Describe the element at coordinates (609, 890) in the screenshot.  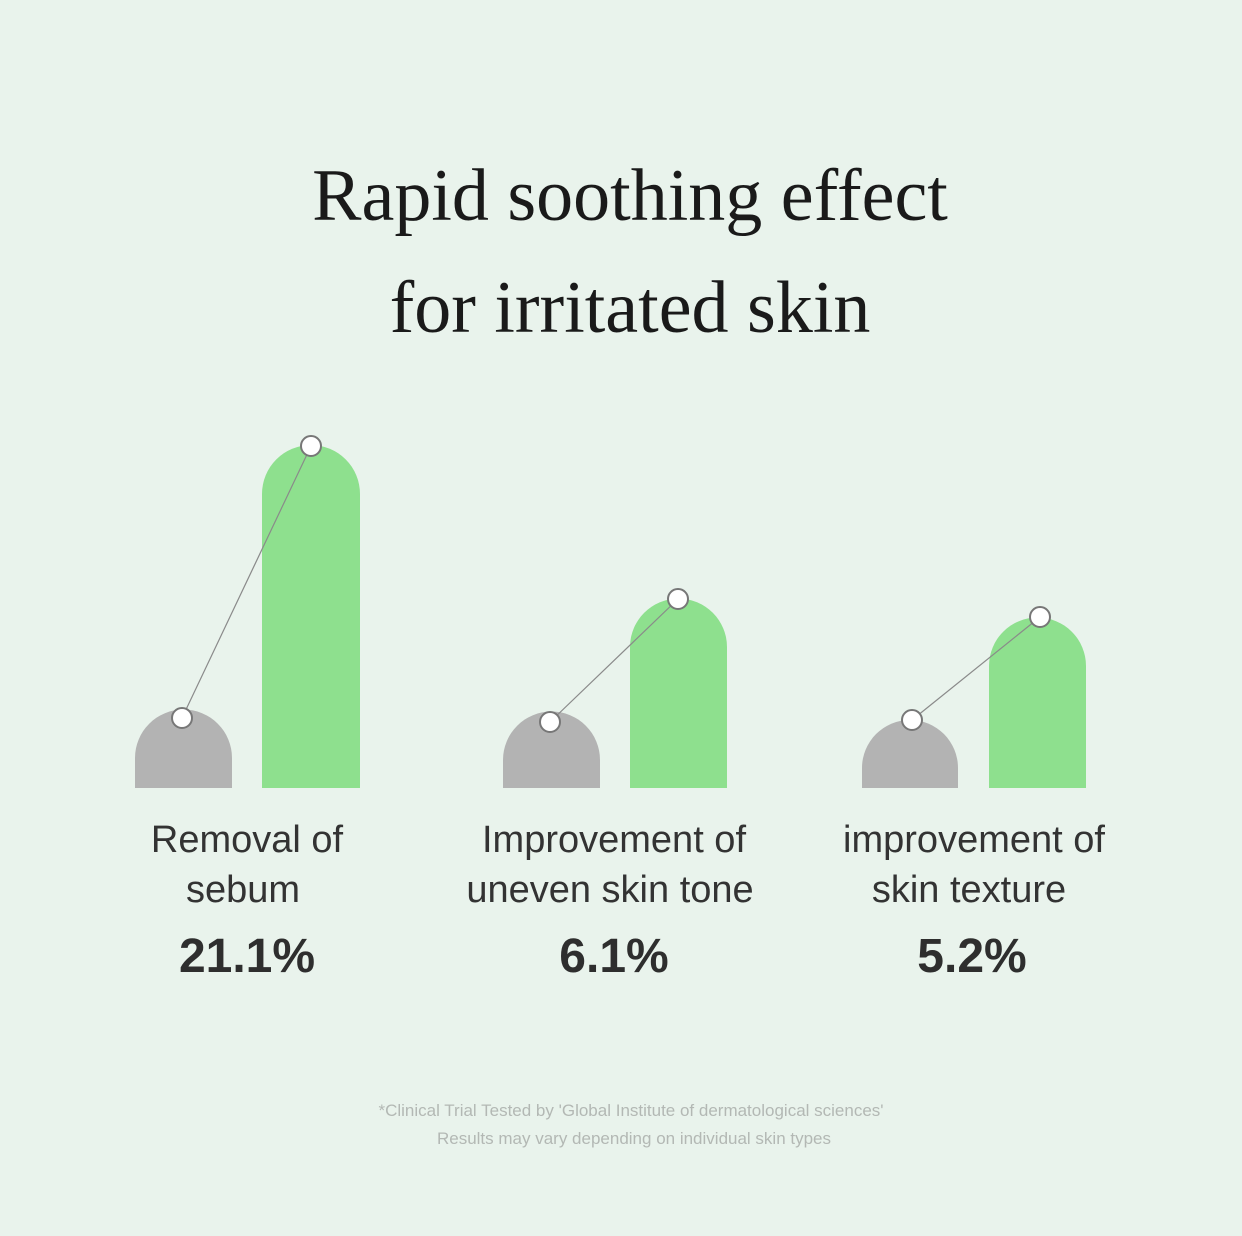
I see `item-label: uneven skin tone` at that location.